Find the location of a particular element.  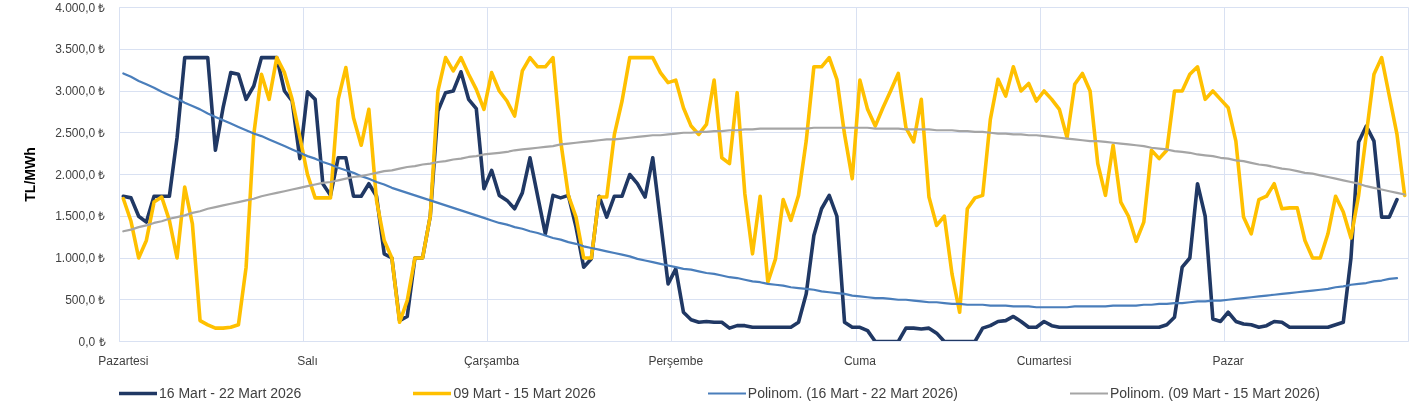

x-tick-label: Pazar is located at coordinates (1228, 360).